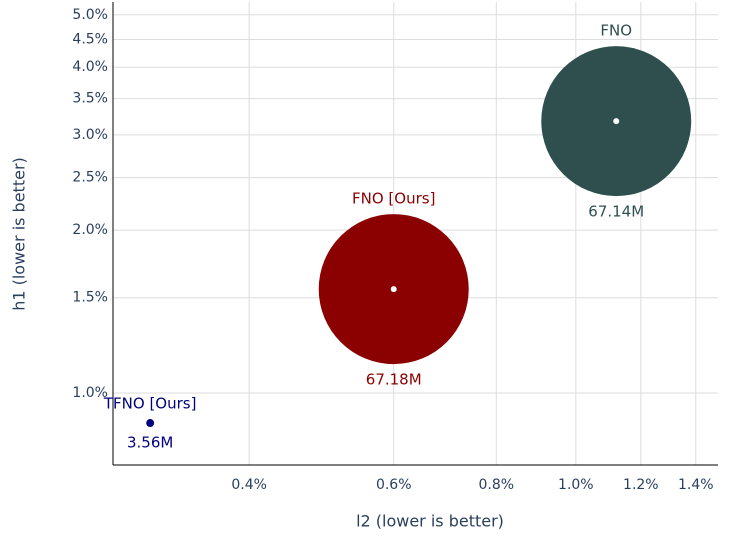 Image resolution: width=734 pixels, height=537 pixels. Describe the element at coordinates (90, 67) in the screenshot. I see `y-tick-label: 4.0%` at that location.